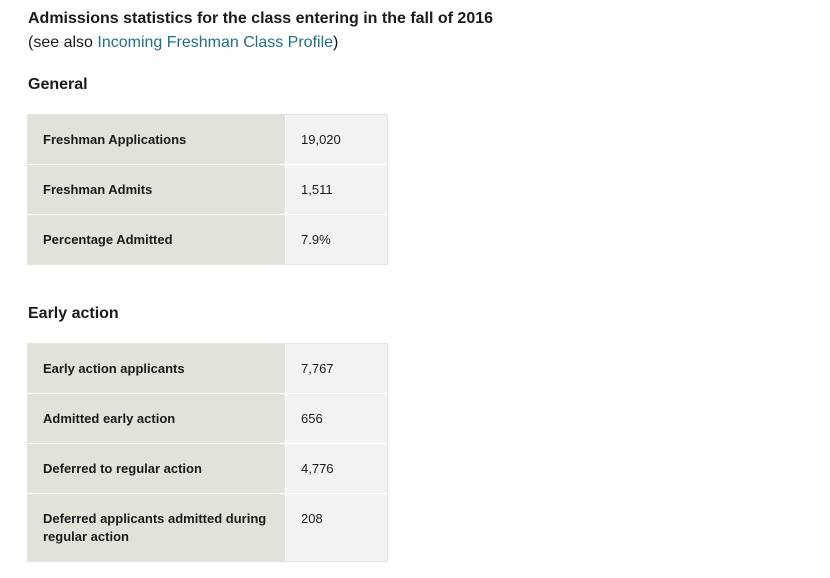  I want to click on table-row: Freshman Admits 1,511, so click(207, 189).